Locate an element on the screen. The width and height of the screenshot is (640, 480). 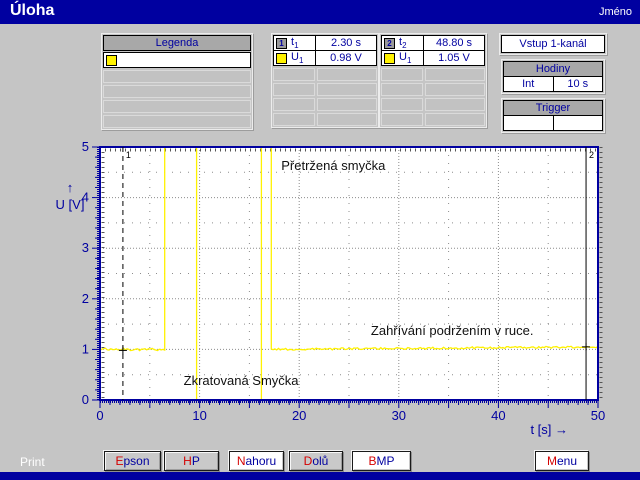
cursor-1-time-row: 1 t1 2.30 s is located at coordinates (325, 43).